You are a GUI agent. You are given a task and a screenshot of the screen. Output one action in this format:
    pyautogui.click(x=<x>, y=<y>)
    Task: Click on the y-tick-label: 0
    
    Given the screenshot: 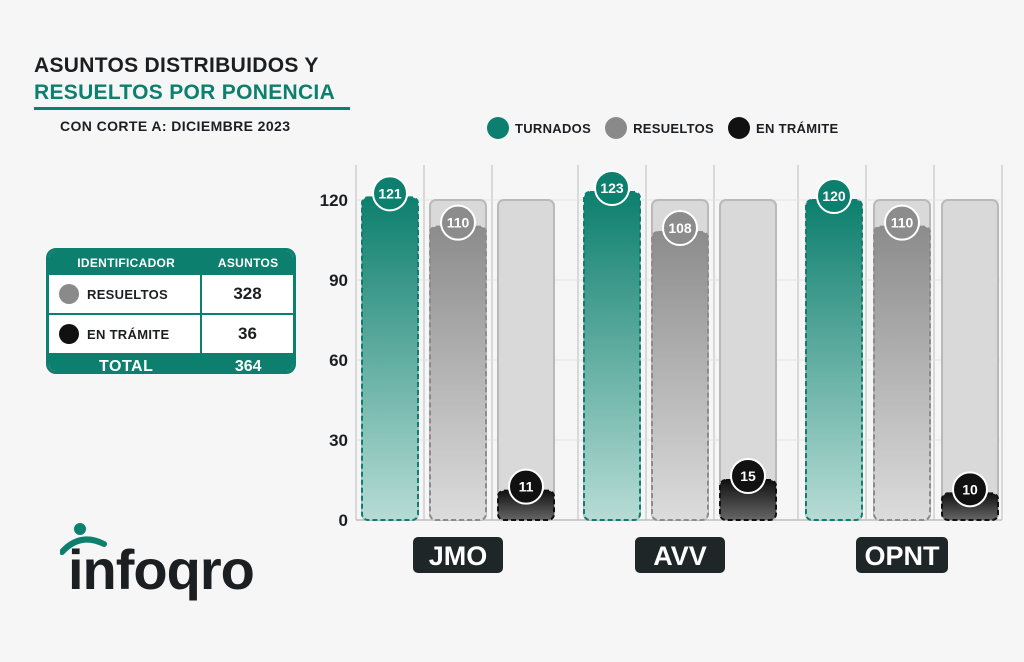 What is the action you would take?
    pyautogui.click(x=343, y=520)
    